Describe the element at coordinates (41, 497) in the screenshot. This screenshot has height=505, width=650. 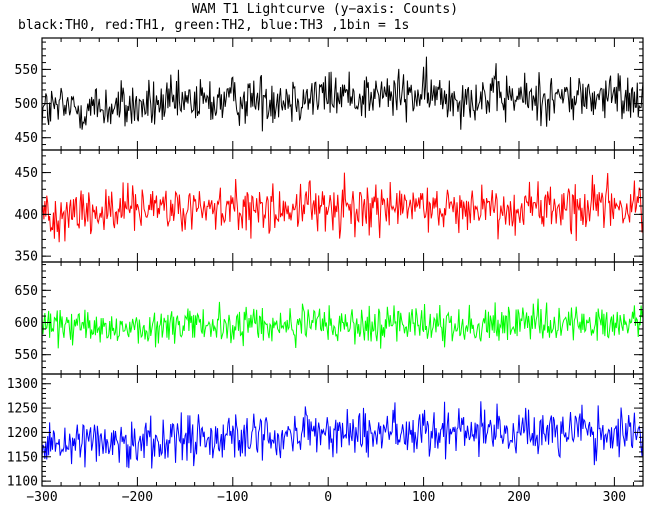
I see `x-tick-label: −300` at that location.